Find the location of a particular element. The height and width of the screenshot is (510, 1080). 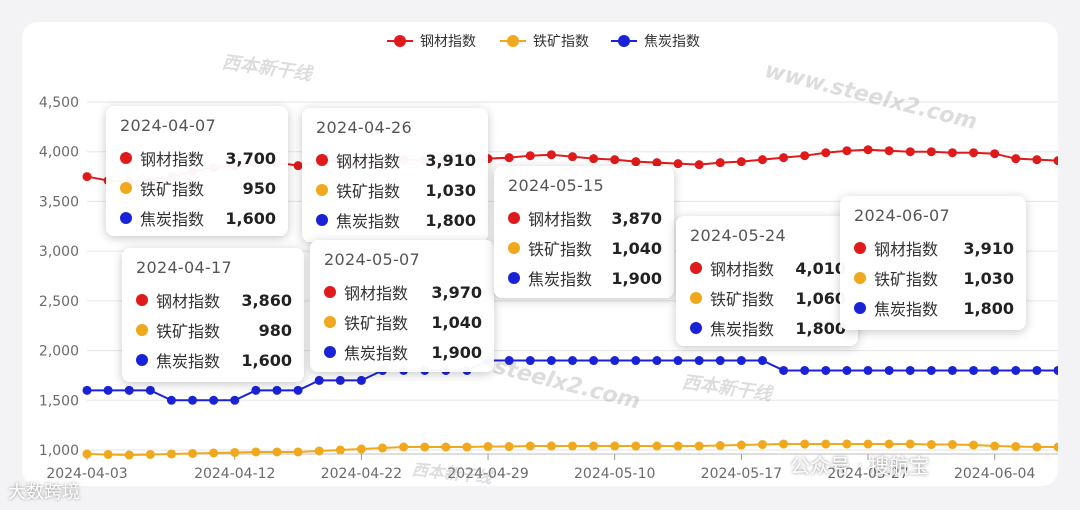

y-tick-label: 1,500 is located at coordinates (59, 401).